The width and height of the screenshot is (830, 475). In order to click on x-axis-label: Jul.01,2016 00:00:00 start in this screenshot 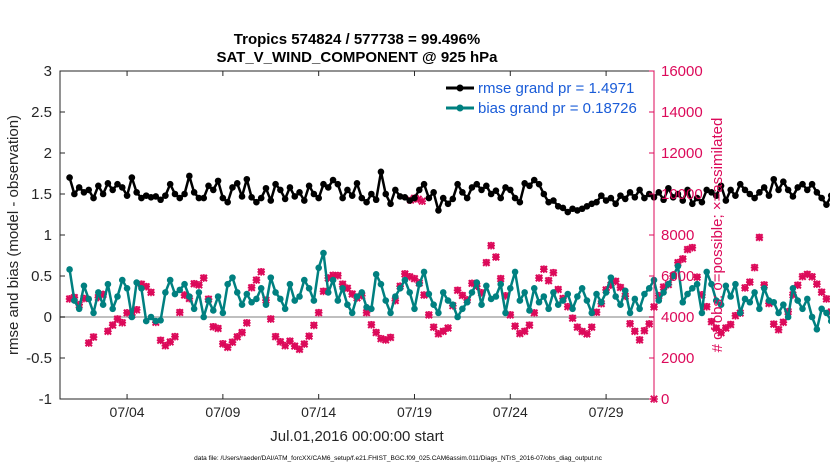, I will do `click(357, 436)`.